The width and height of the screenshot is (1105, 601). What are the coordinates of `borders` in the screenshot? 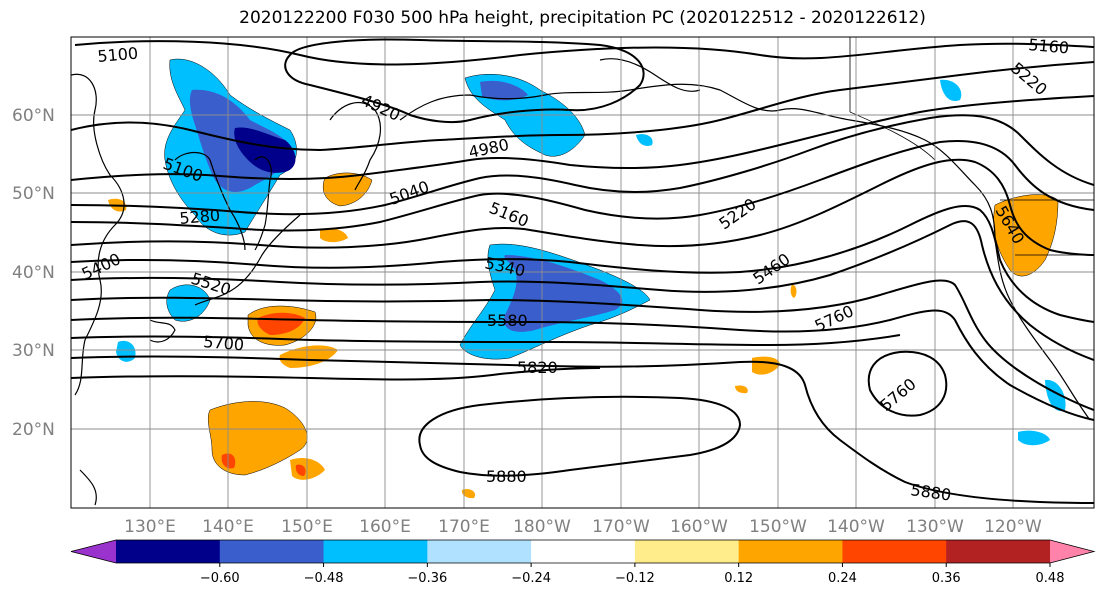 It's located at (971, 146).